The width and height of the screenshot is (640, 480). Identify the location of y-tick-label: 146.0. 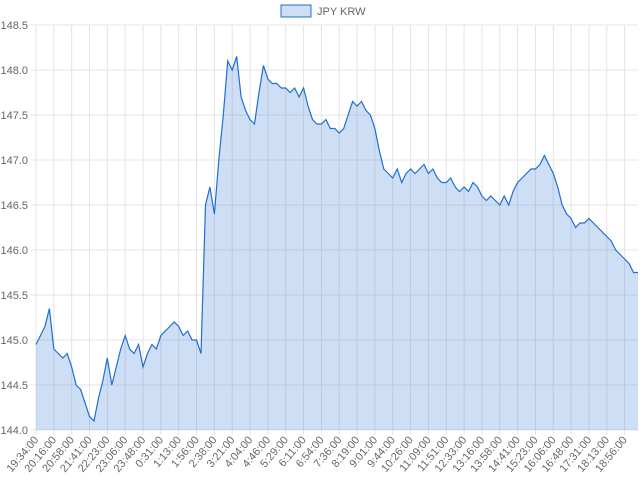
(14, 251).